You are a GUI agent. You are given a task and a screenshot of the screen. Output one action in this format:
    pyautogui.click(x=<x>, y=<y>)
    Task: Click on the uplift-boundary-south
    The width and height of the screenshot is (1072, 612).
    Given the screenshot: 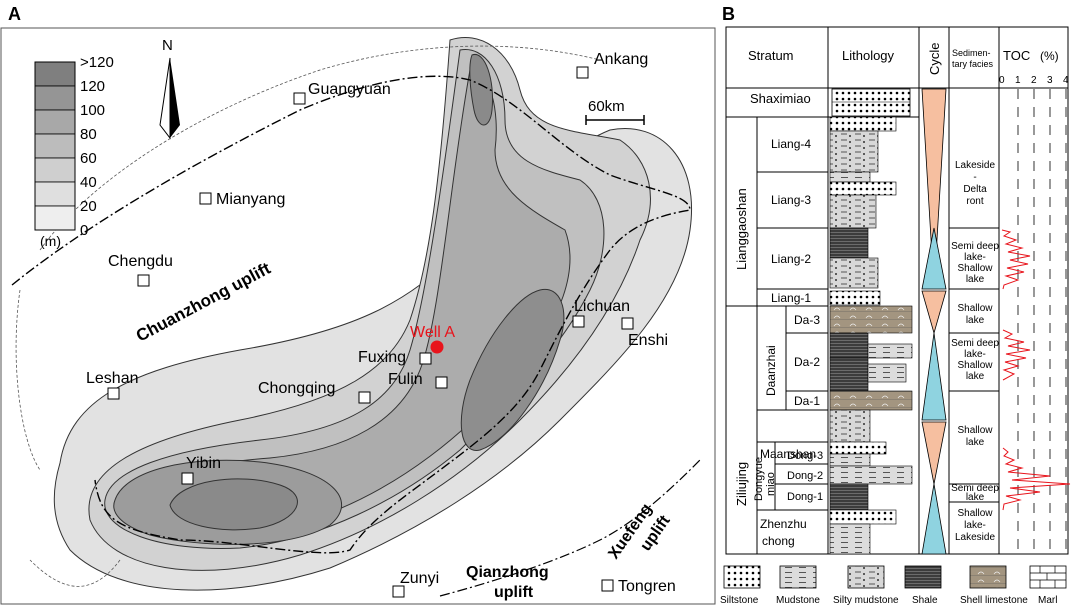 What is the action you would take?
    pyautogui.click(x=570, y=528)
    